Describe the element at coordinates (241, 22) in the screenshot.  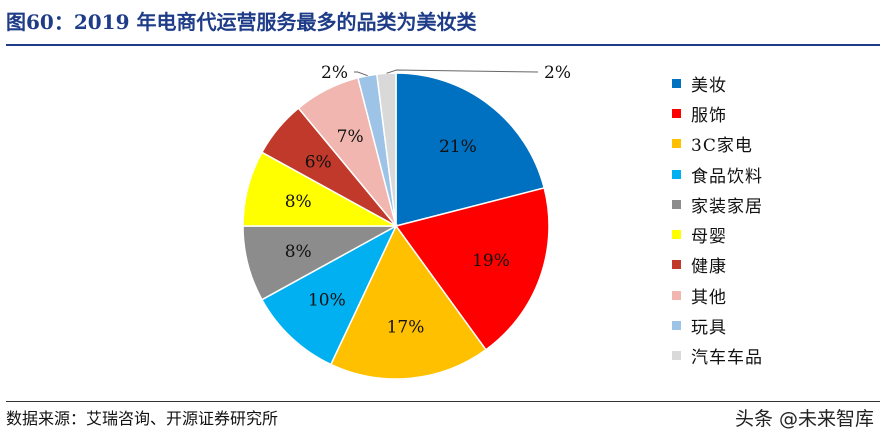
I see `chart-title: 图60：2019 年电商代运营服务最多的品类为美妆类` at that location.